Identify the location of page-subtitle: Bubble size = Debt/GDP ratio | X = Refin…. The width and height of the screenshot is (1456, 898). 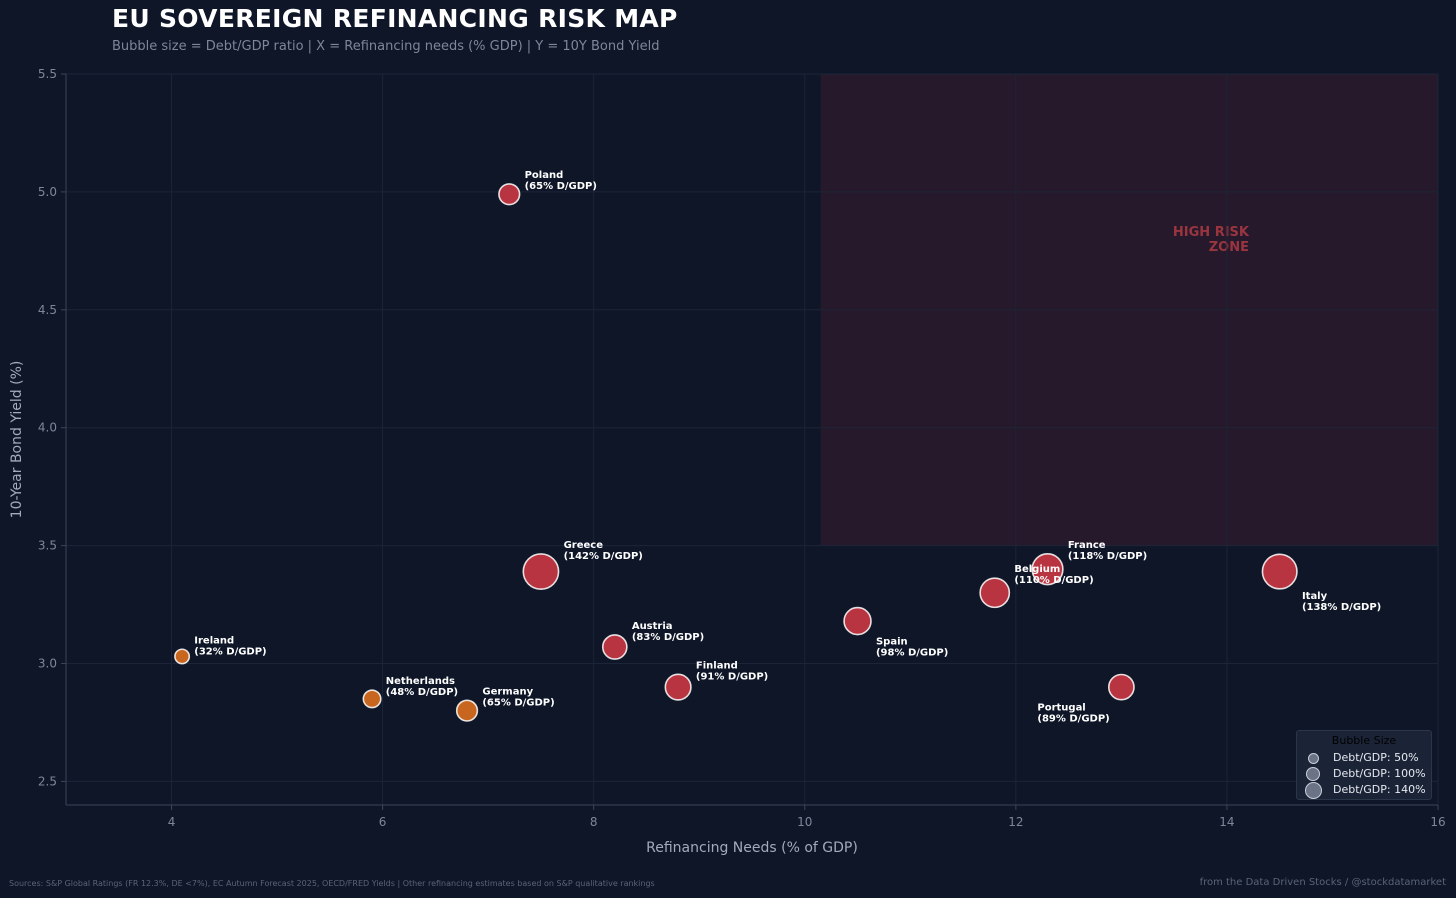
(386, 46).